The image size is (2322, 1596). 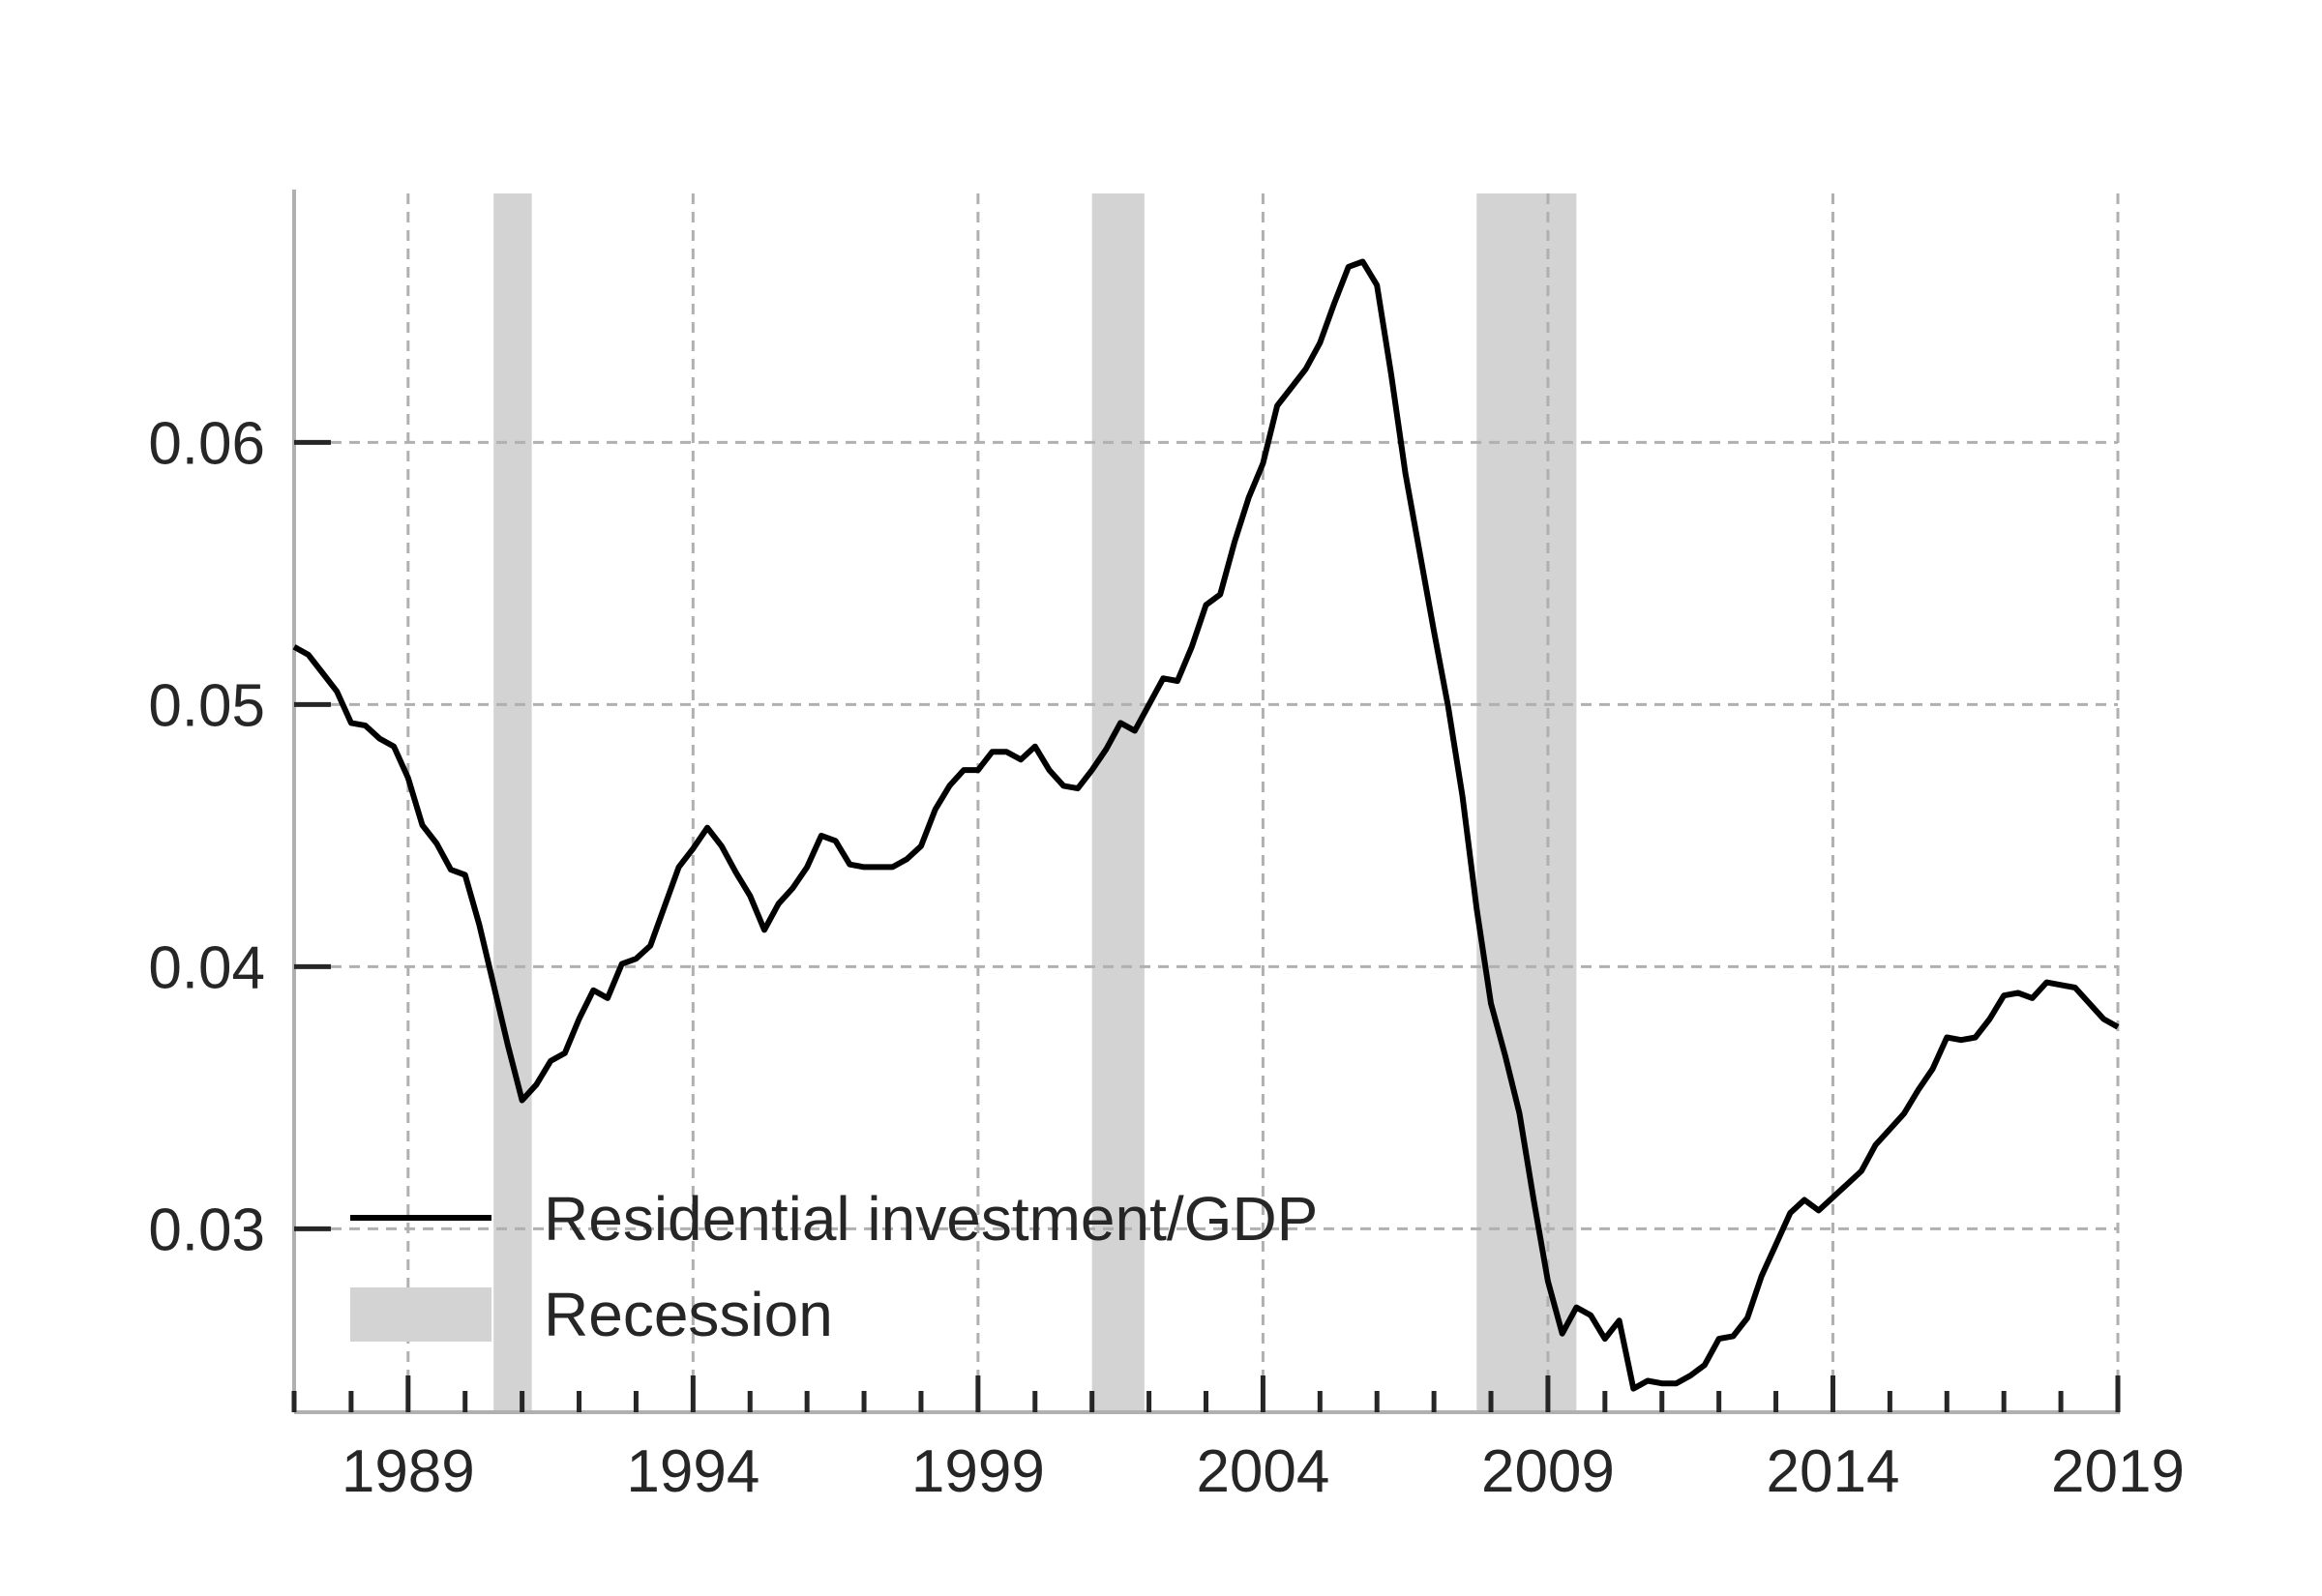 What do you see at coordinates (420, 1314) in the screenshot?
I see `legend-recession-swatch` at bounding box center [420, 1314].